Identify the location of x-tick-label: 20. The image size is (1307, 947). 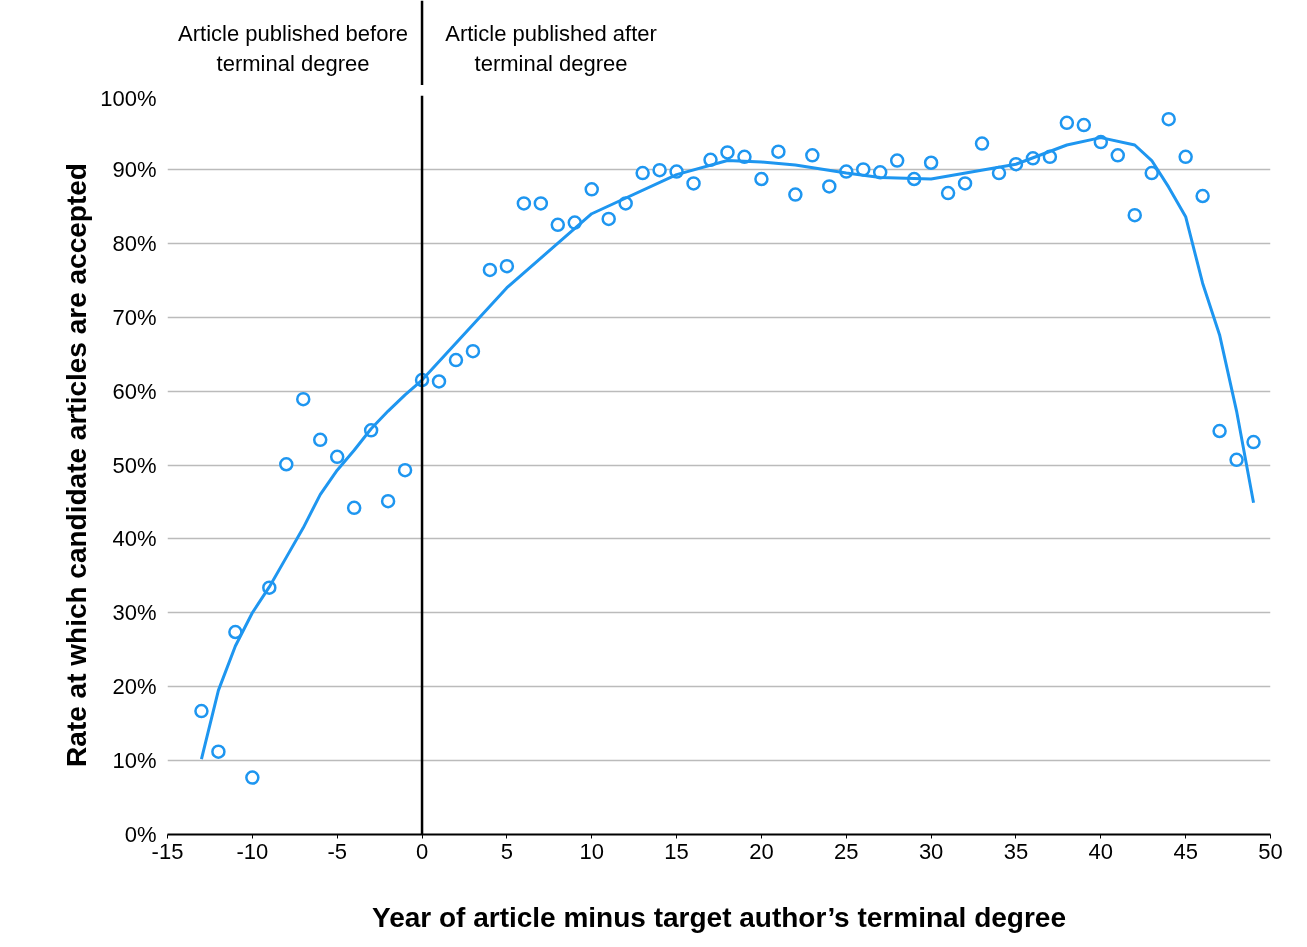
(761, 851).